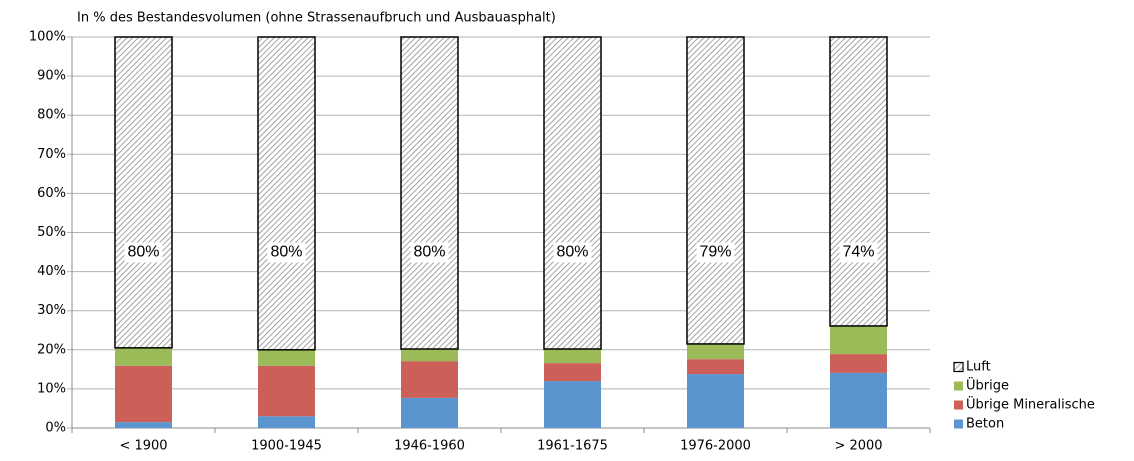 The image size is (1134, 461). Describe the element at coordinates (143, 446) in the screenshot. I see `x-tick-label: < 1900` at that location.